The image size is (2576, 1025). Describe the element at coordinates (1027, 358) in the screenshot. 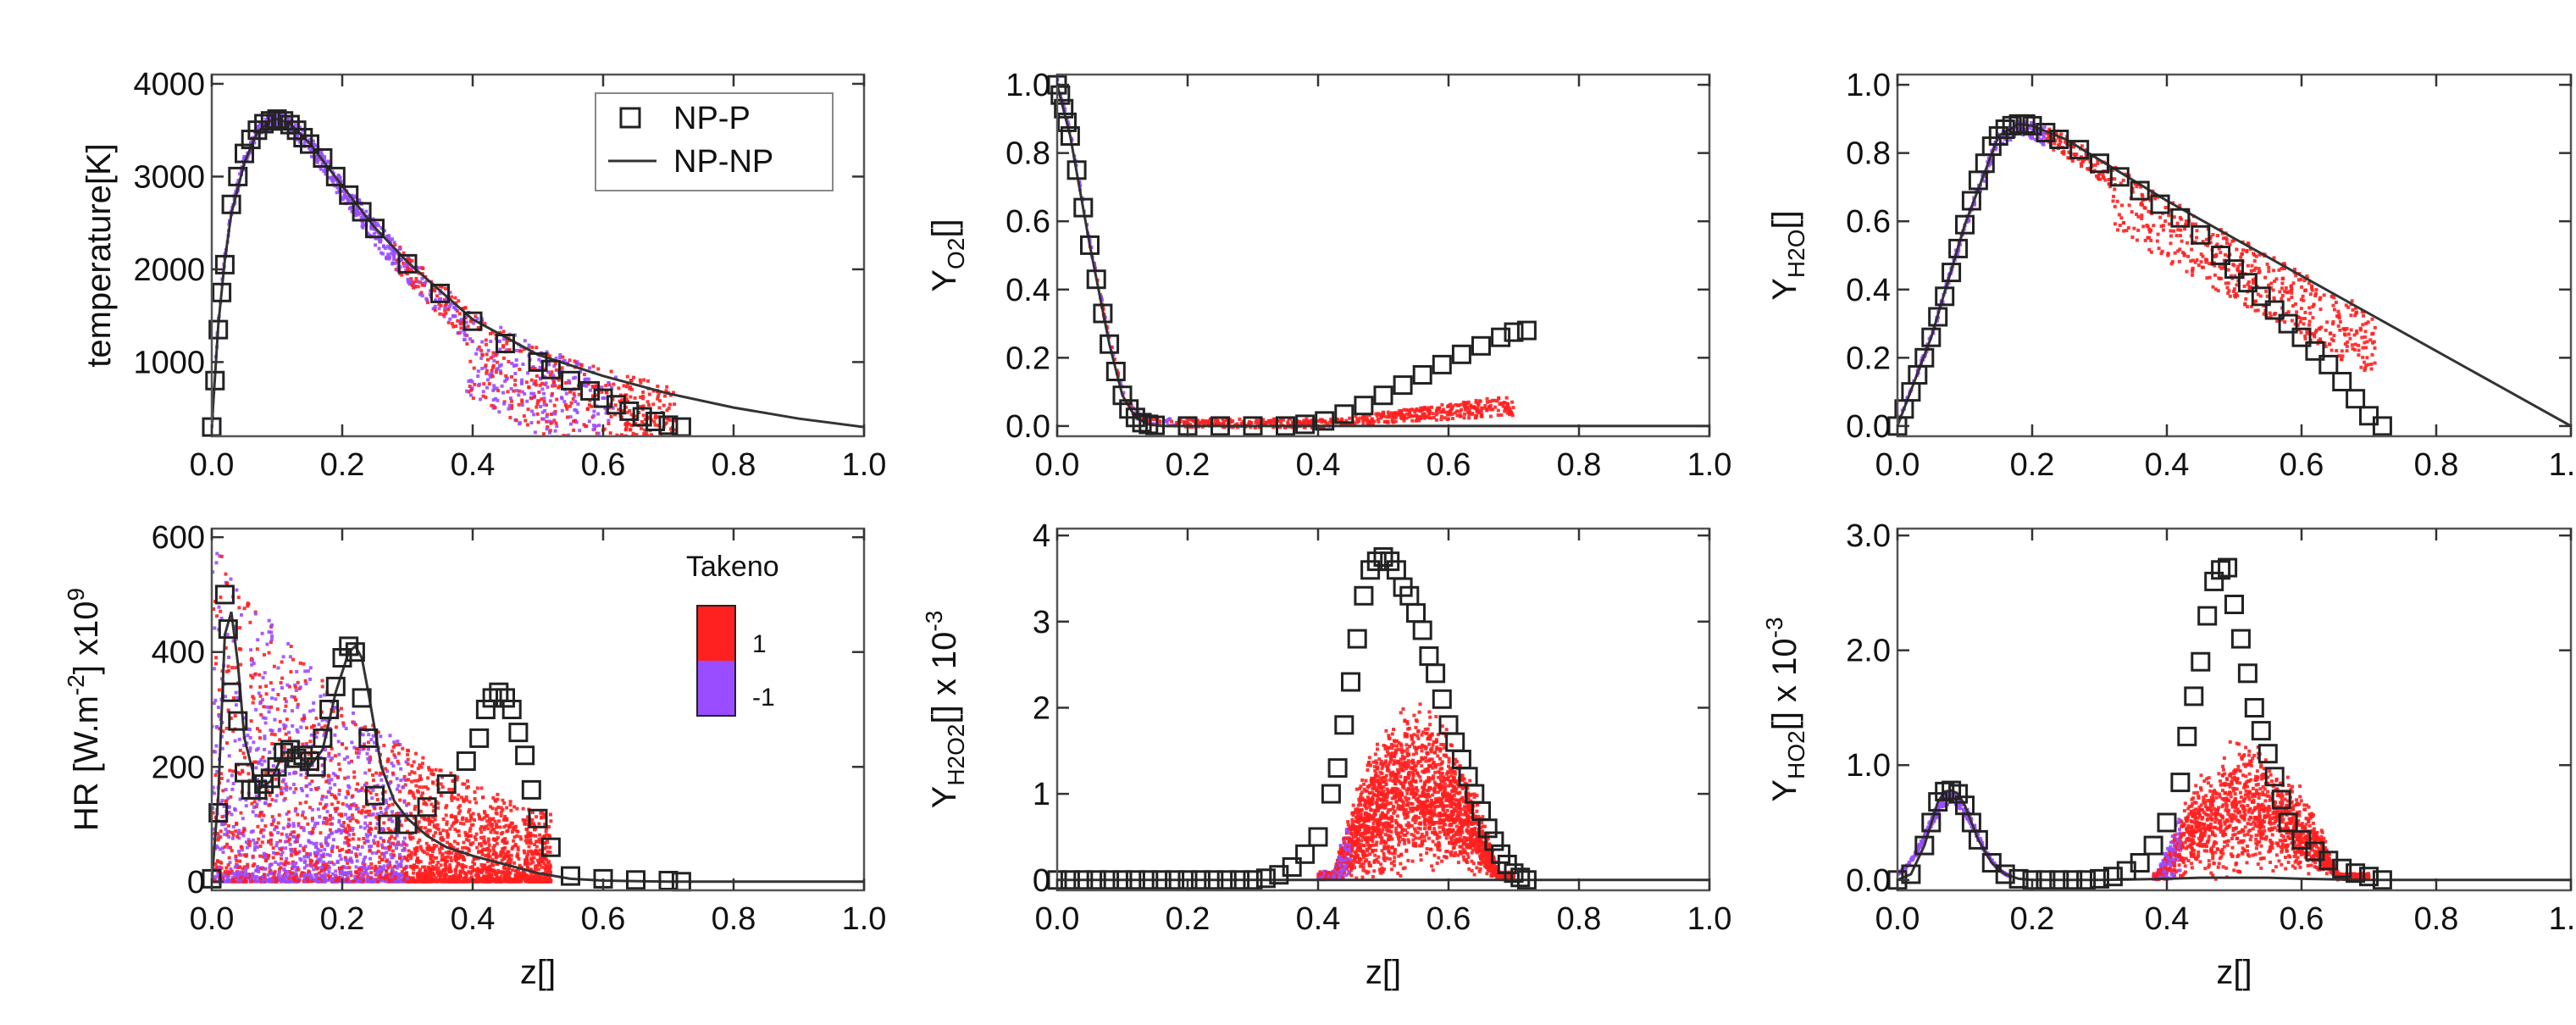

I see `y-tick-label: 0.2` at that location.